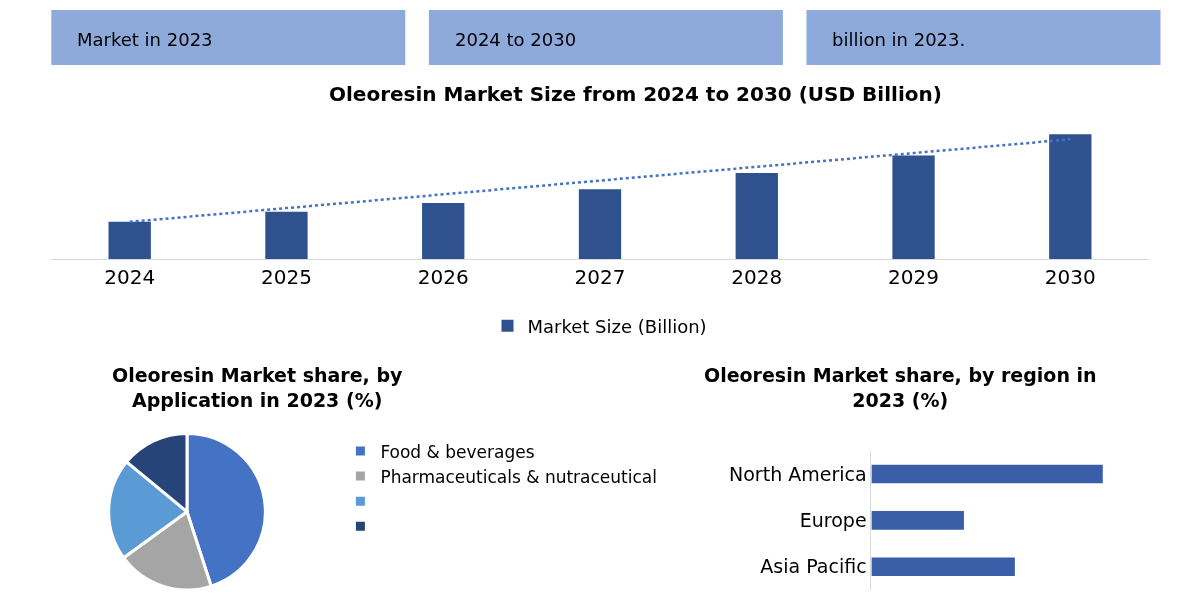 The height and width of the screenshot is (600, 1200). Describe the element at coordinates (518, 476) in the screenshot. I see `legend-label: Pharmaceuticals & nutraceutical` at that location.